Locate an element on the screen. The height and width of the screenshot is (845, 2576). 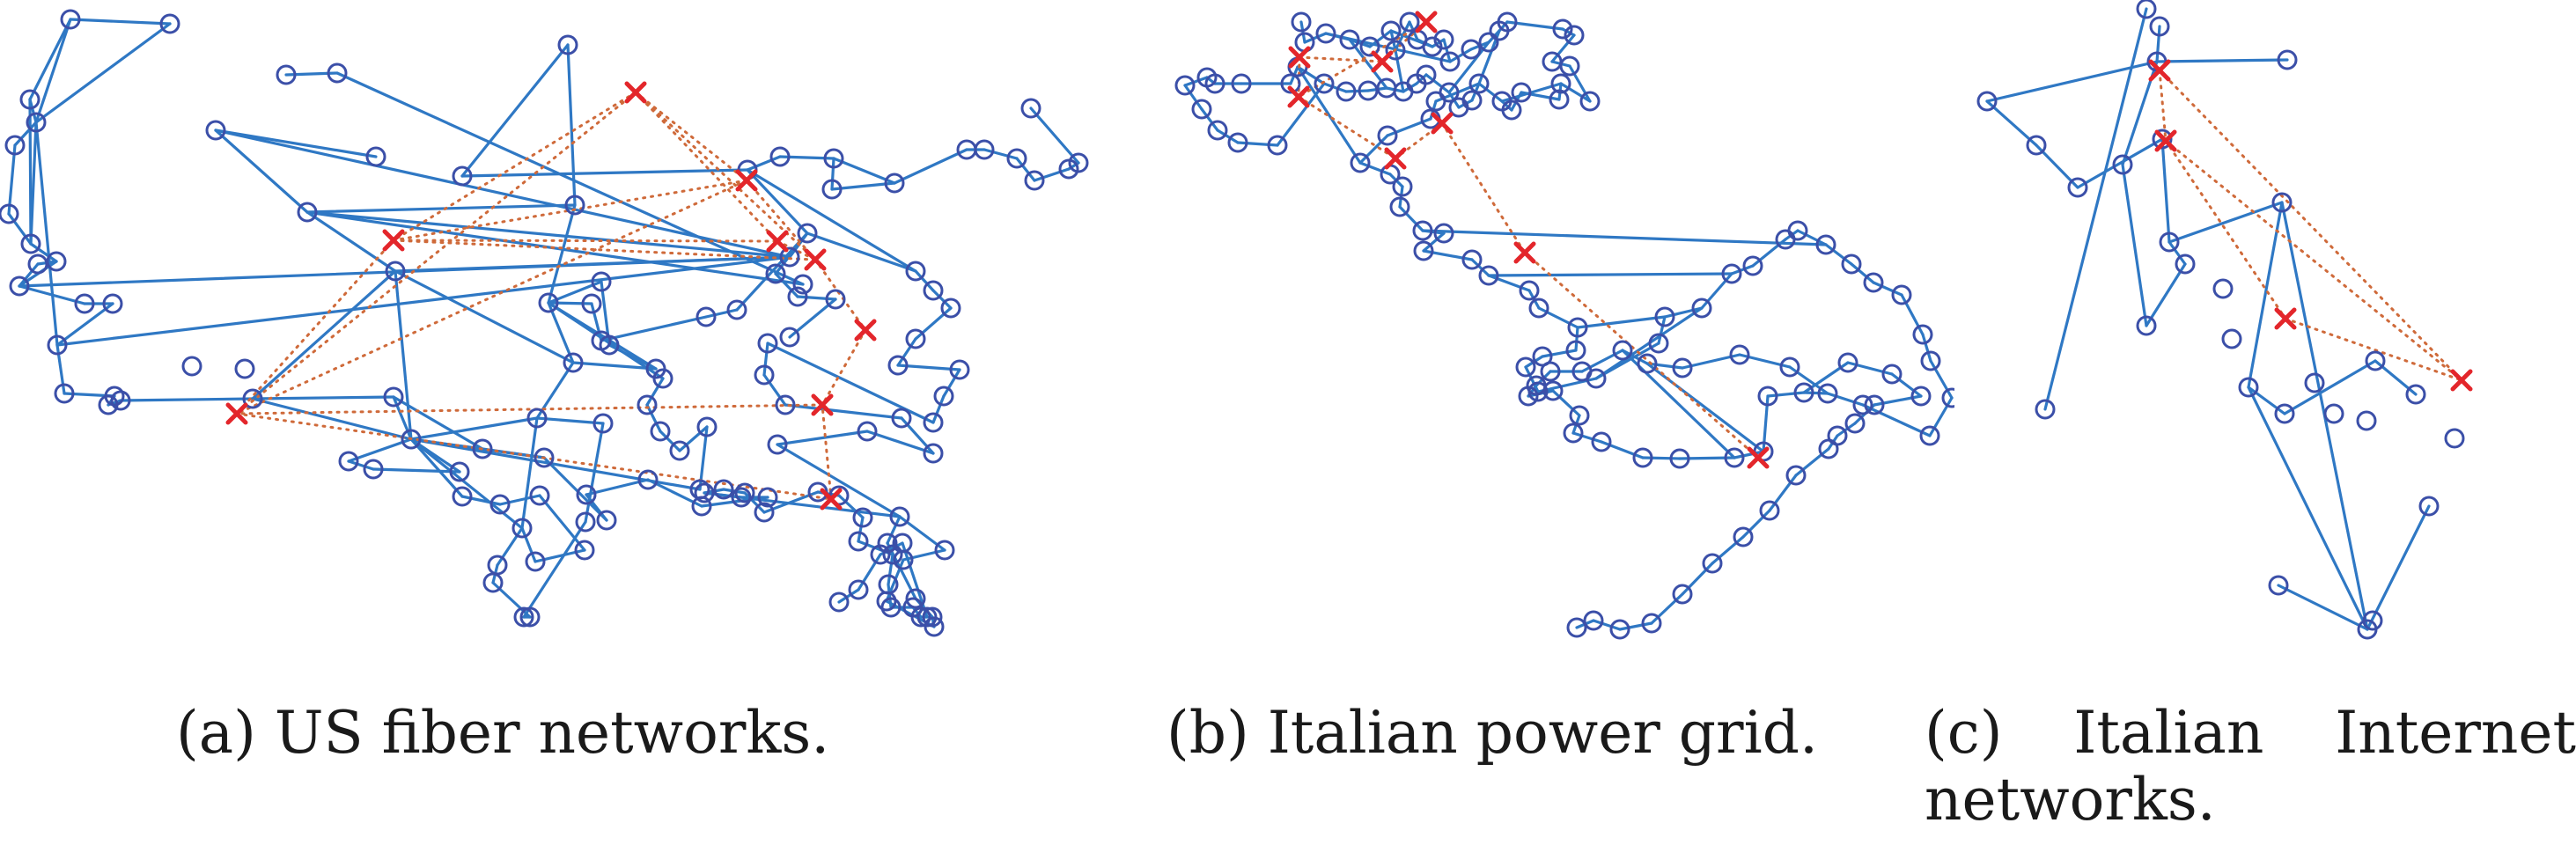
node-group is located at coordinates (2220, 320).